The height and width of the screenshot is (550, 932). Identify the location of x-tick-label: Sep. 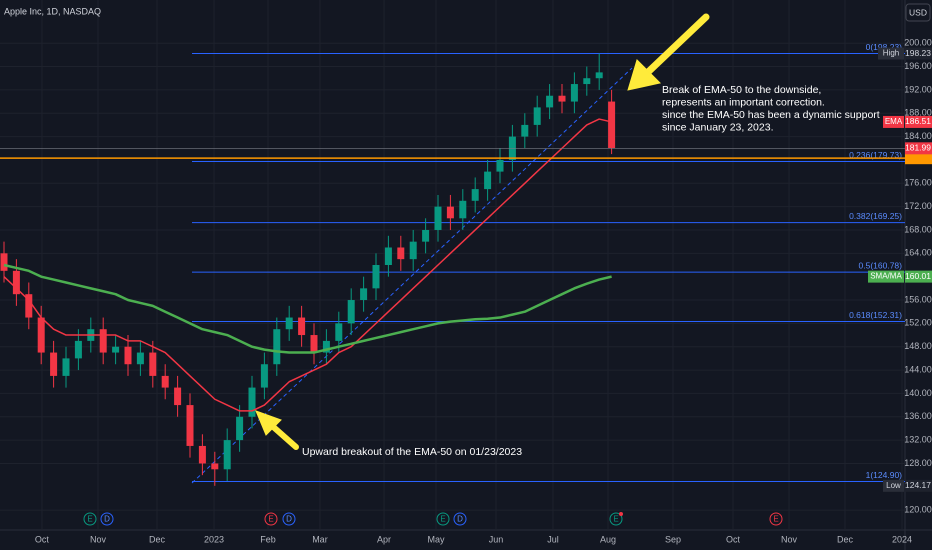
(673, 539).